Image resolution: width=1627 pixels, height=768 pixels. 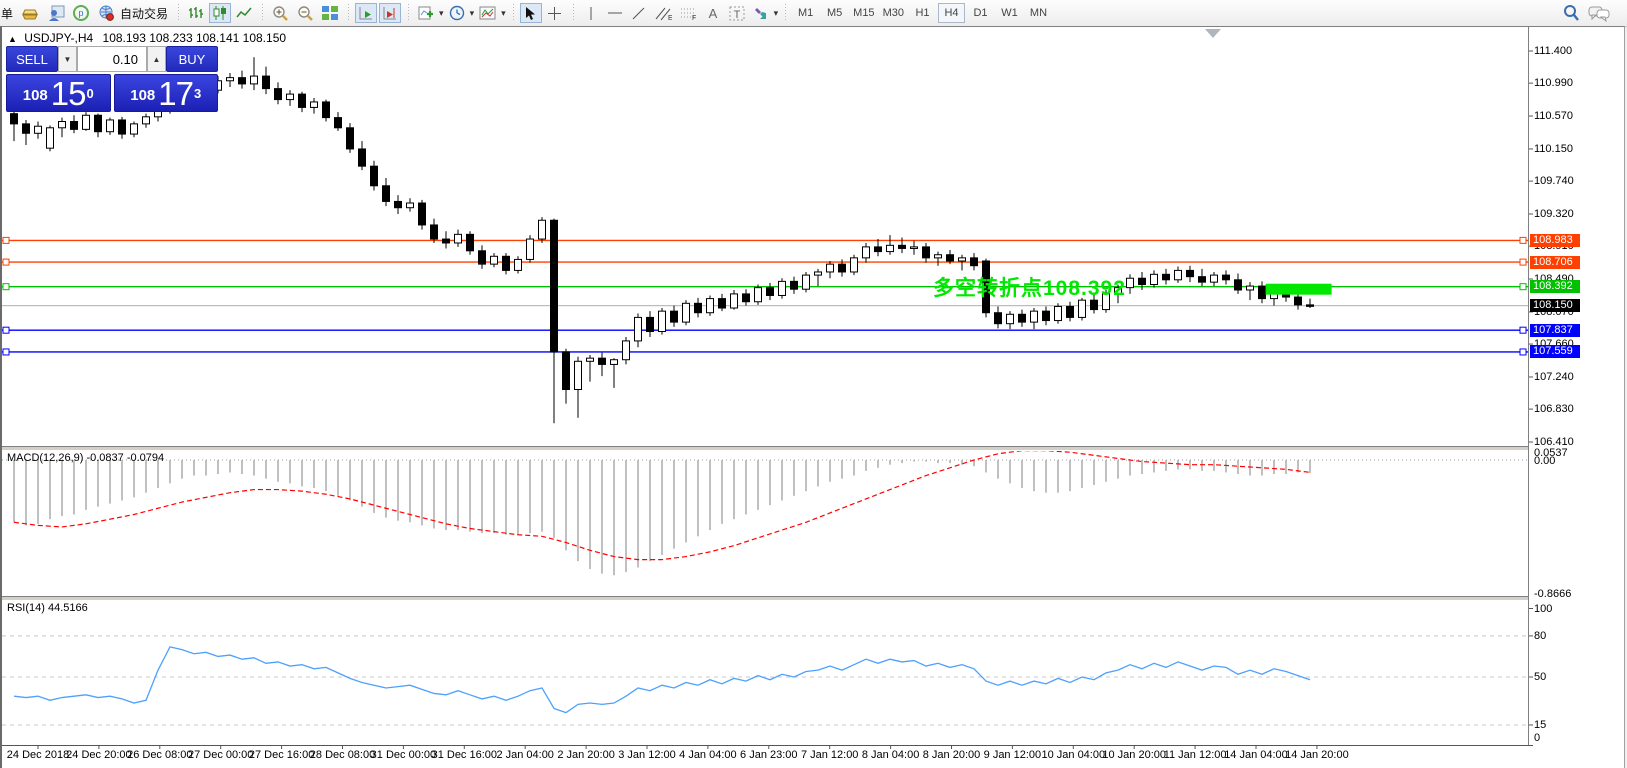 What do you see at coordinates (220, 13) in the screenshot?
I see `candle-chart-type-icon` at bounding box center [220, 13].